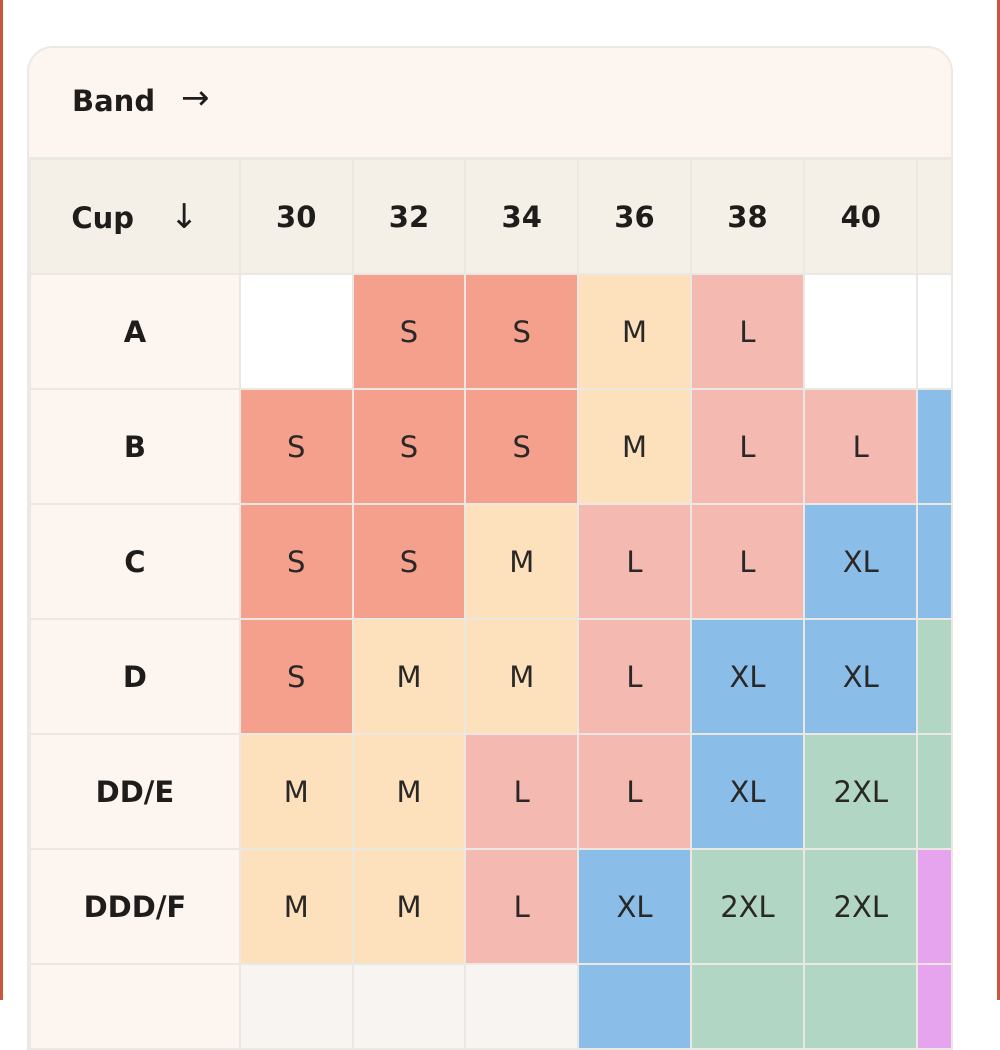 The image size is (1000, 1050). I want to click on band-header: Band →, so click(490, 103).